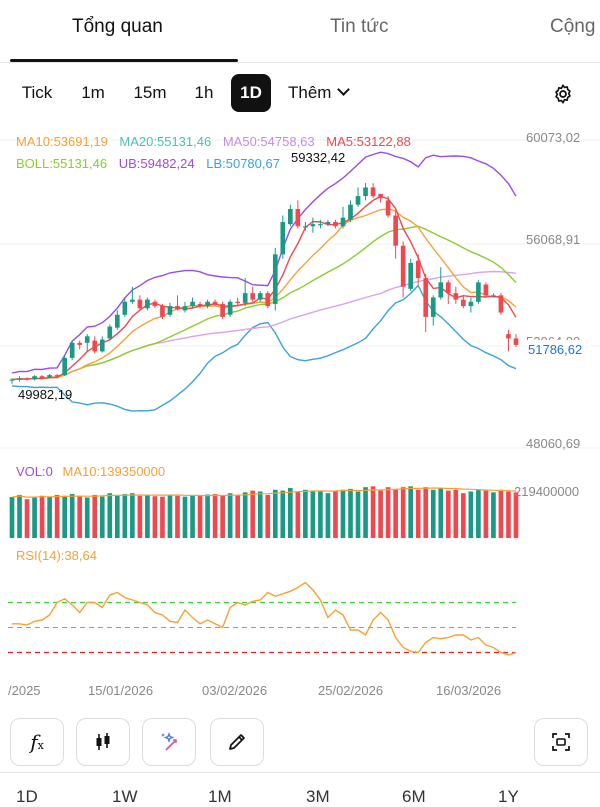 This screenshot has height=807, width=600. I want to click on range-bar: 1D 1W 1M 3M 6M 1Y, so click(300, 789).